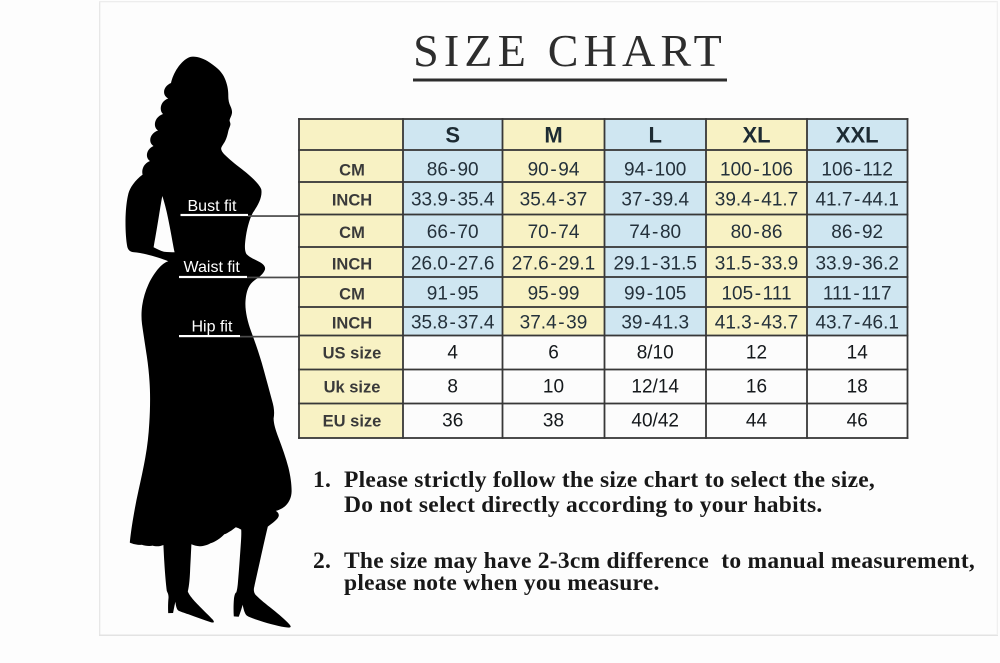 The height and width of the screenshot is (663, 1000). What do you see at coordinates (655, 170) in the screenshot?
I see `svg-text: 94-100` at bounding box center [655, 170].